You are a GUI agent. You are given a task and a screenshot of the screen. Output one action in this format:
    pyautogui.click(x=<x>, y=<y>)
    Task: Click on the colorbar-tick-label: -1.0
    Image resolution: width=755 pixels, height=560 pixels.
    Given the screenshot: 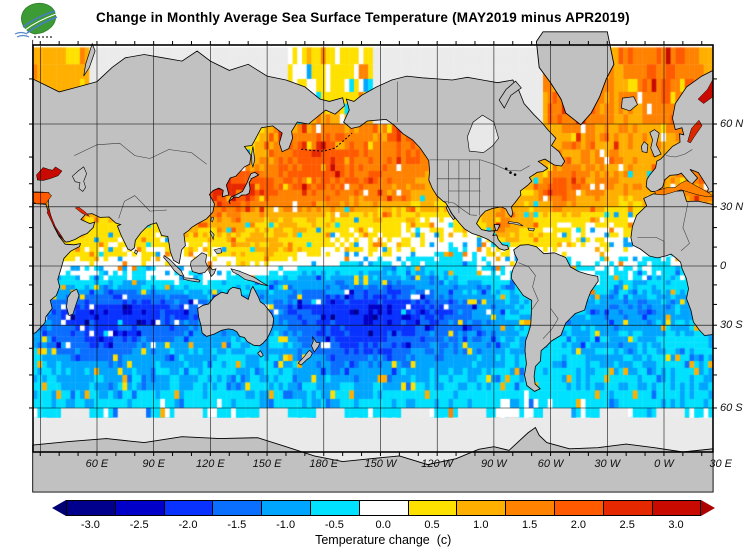 What is the action you would take?
    pyautogui.click(x=286, y=525)
    